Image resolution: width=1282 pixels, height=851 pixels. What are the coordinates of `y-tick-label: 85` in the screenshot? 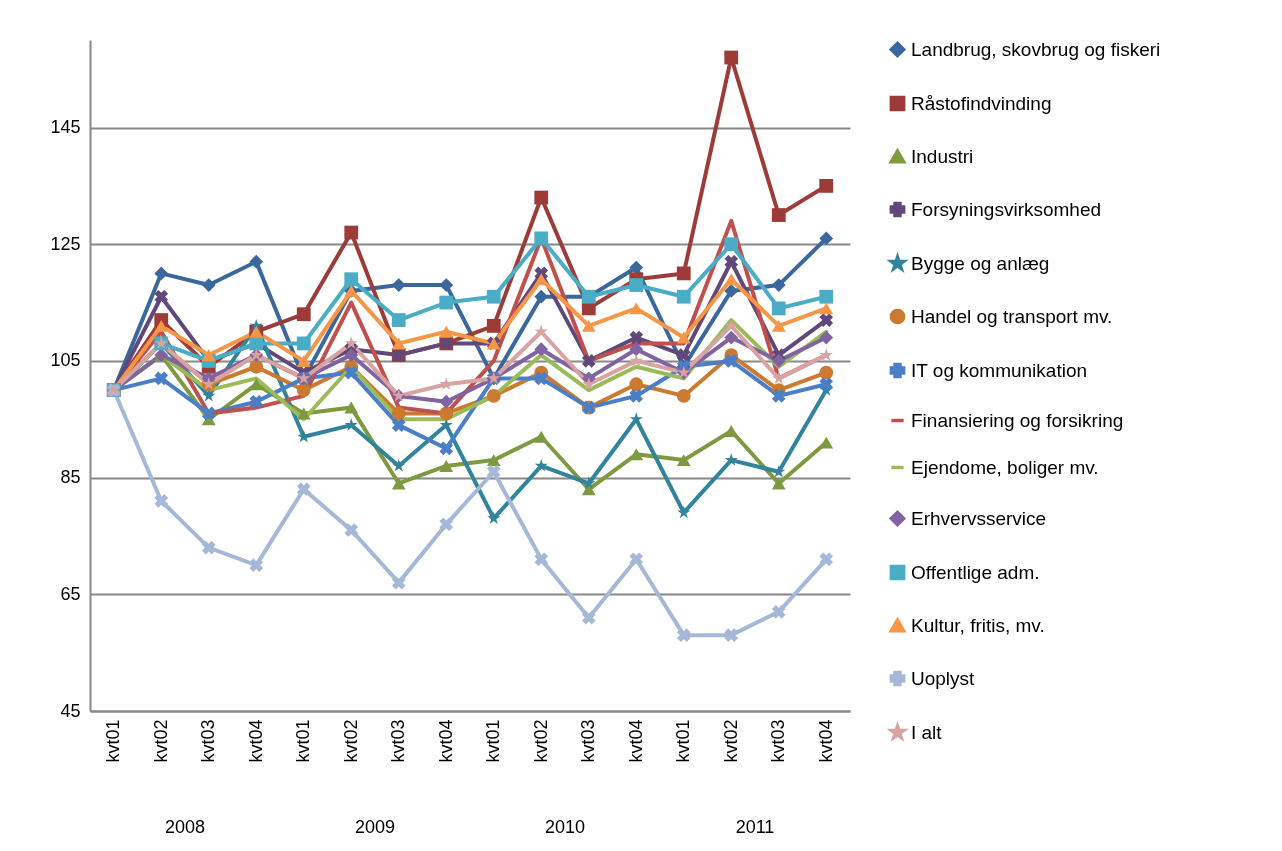 It's located at (70, 477).